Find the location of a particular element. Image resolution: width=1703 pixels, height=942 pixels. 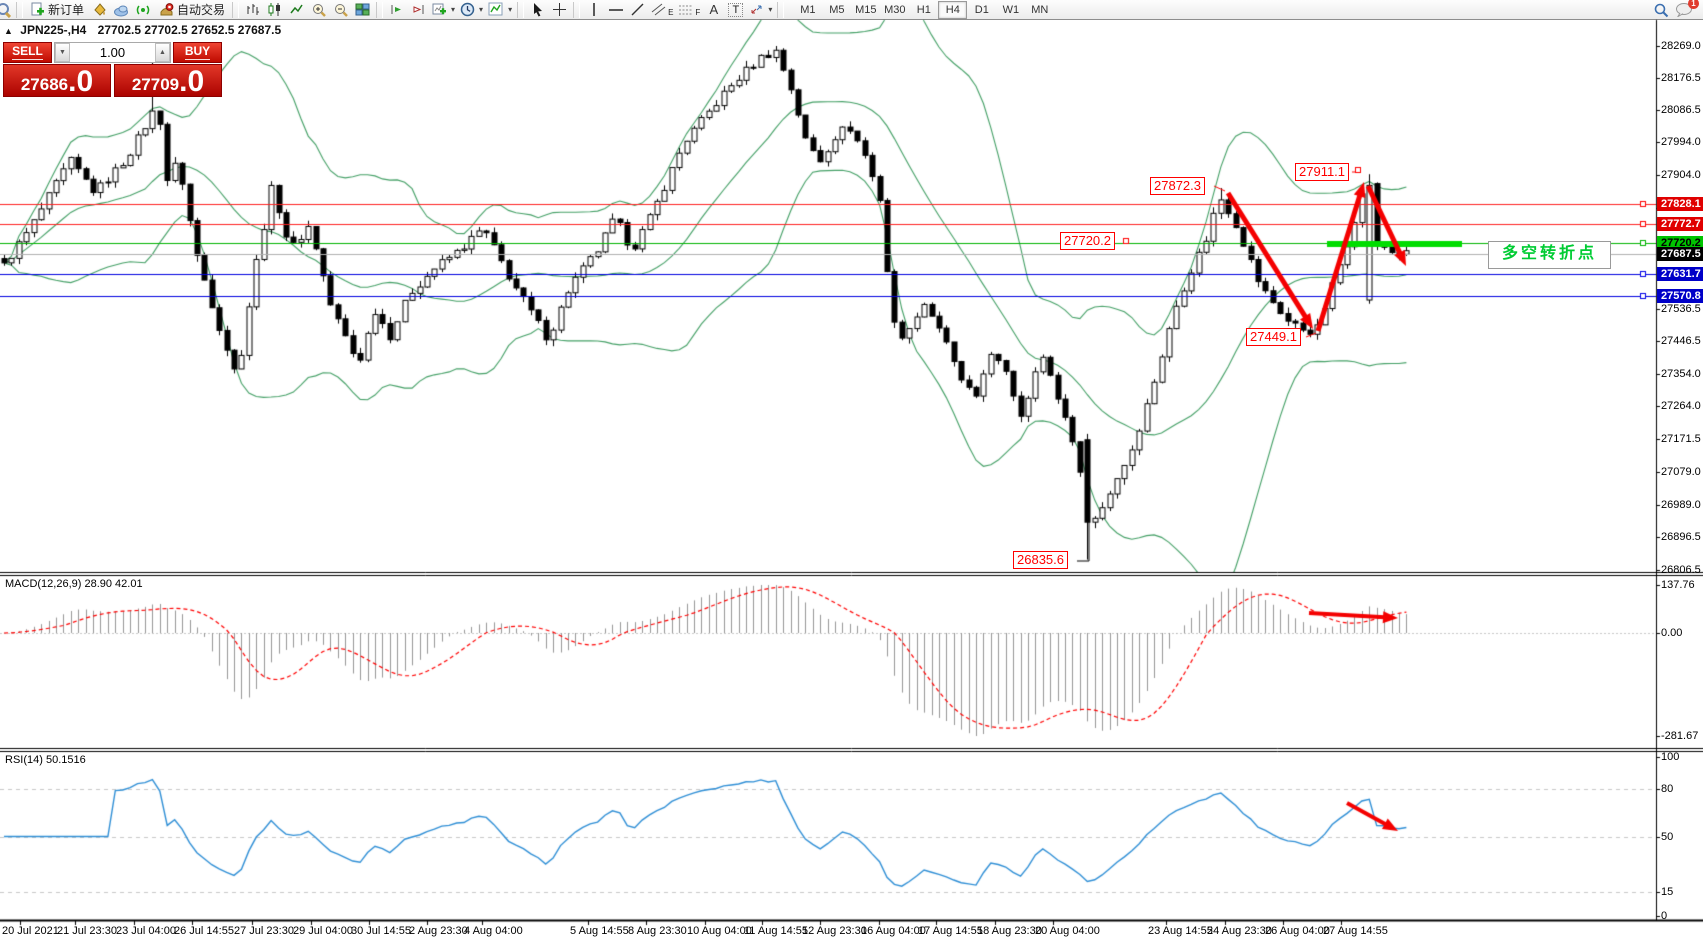

time-axis-label: 11 Aug 14:55 is located at coordinates (776, 931).